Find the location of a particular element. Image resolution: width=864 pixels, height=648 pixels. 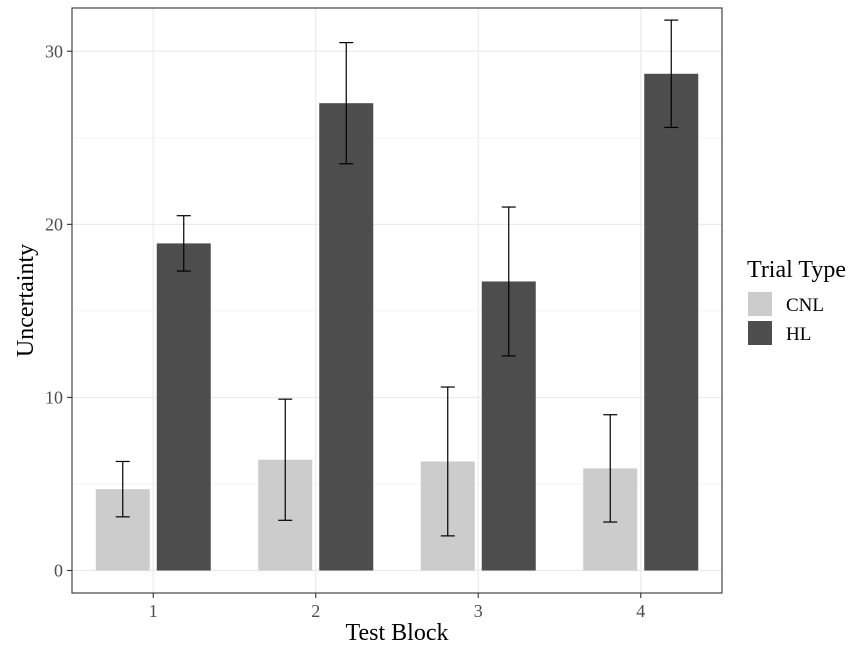

y-tick-label: 0 is located at coordinates (58, 571).